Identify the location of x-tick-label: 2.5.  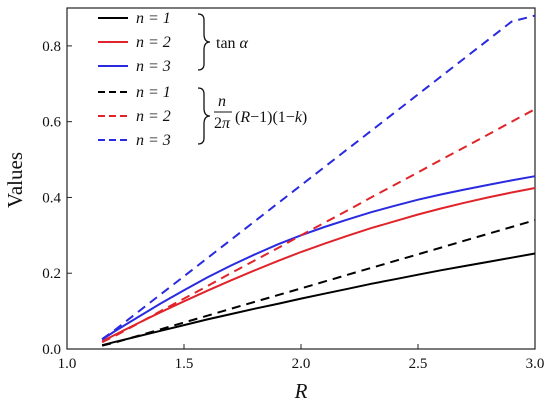
(418, 364).